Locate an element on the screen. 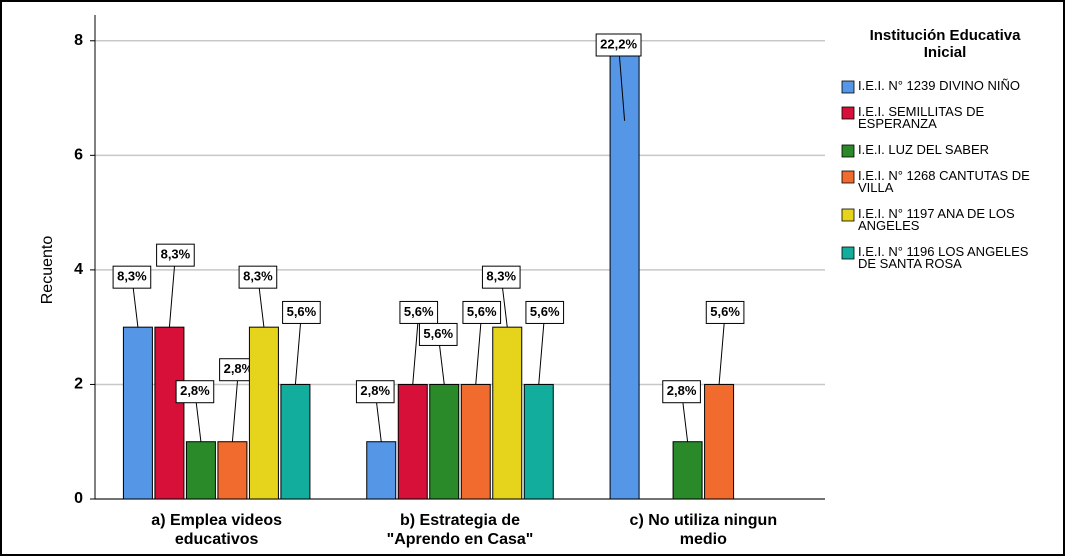 Image resolution: width=1065 pixels, height=556 pixels. legend-label: I.E.I. N° 1268 CANTUTAS DE VILLA is located at coordinates (944, 181).